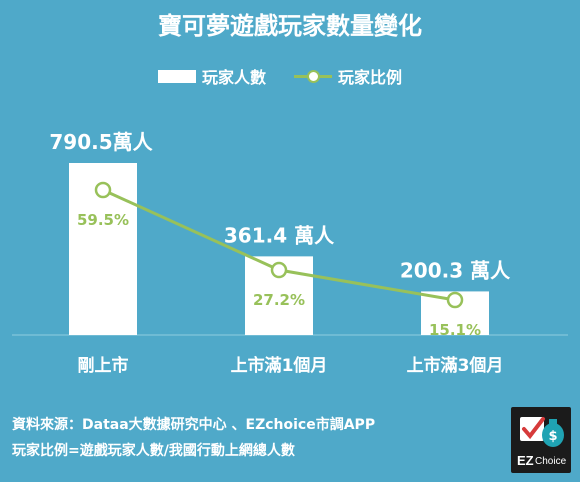 Image resolution: width=580 pixels, height=482 pixels. I want to click on category-label-0: 剛上市, so click(103, 365).